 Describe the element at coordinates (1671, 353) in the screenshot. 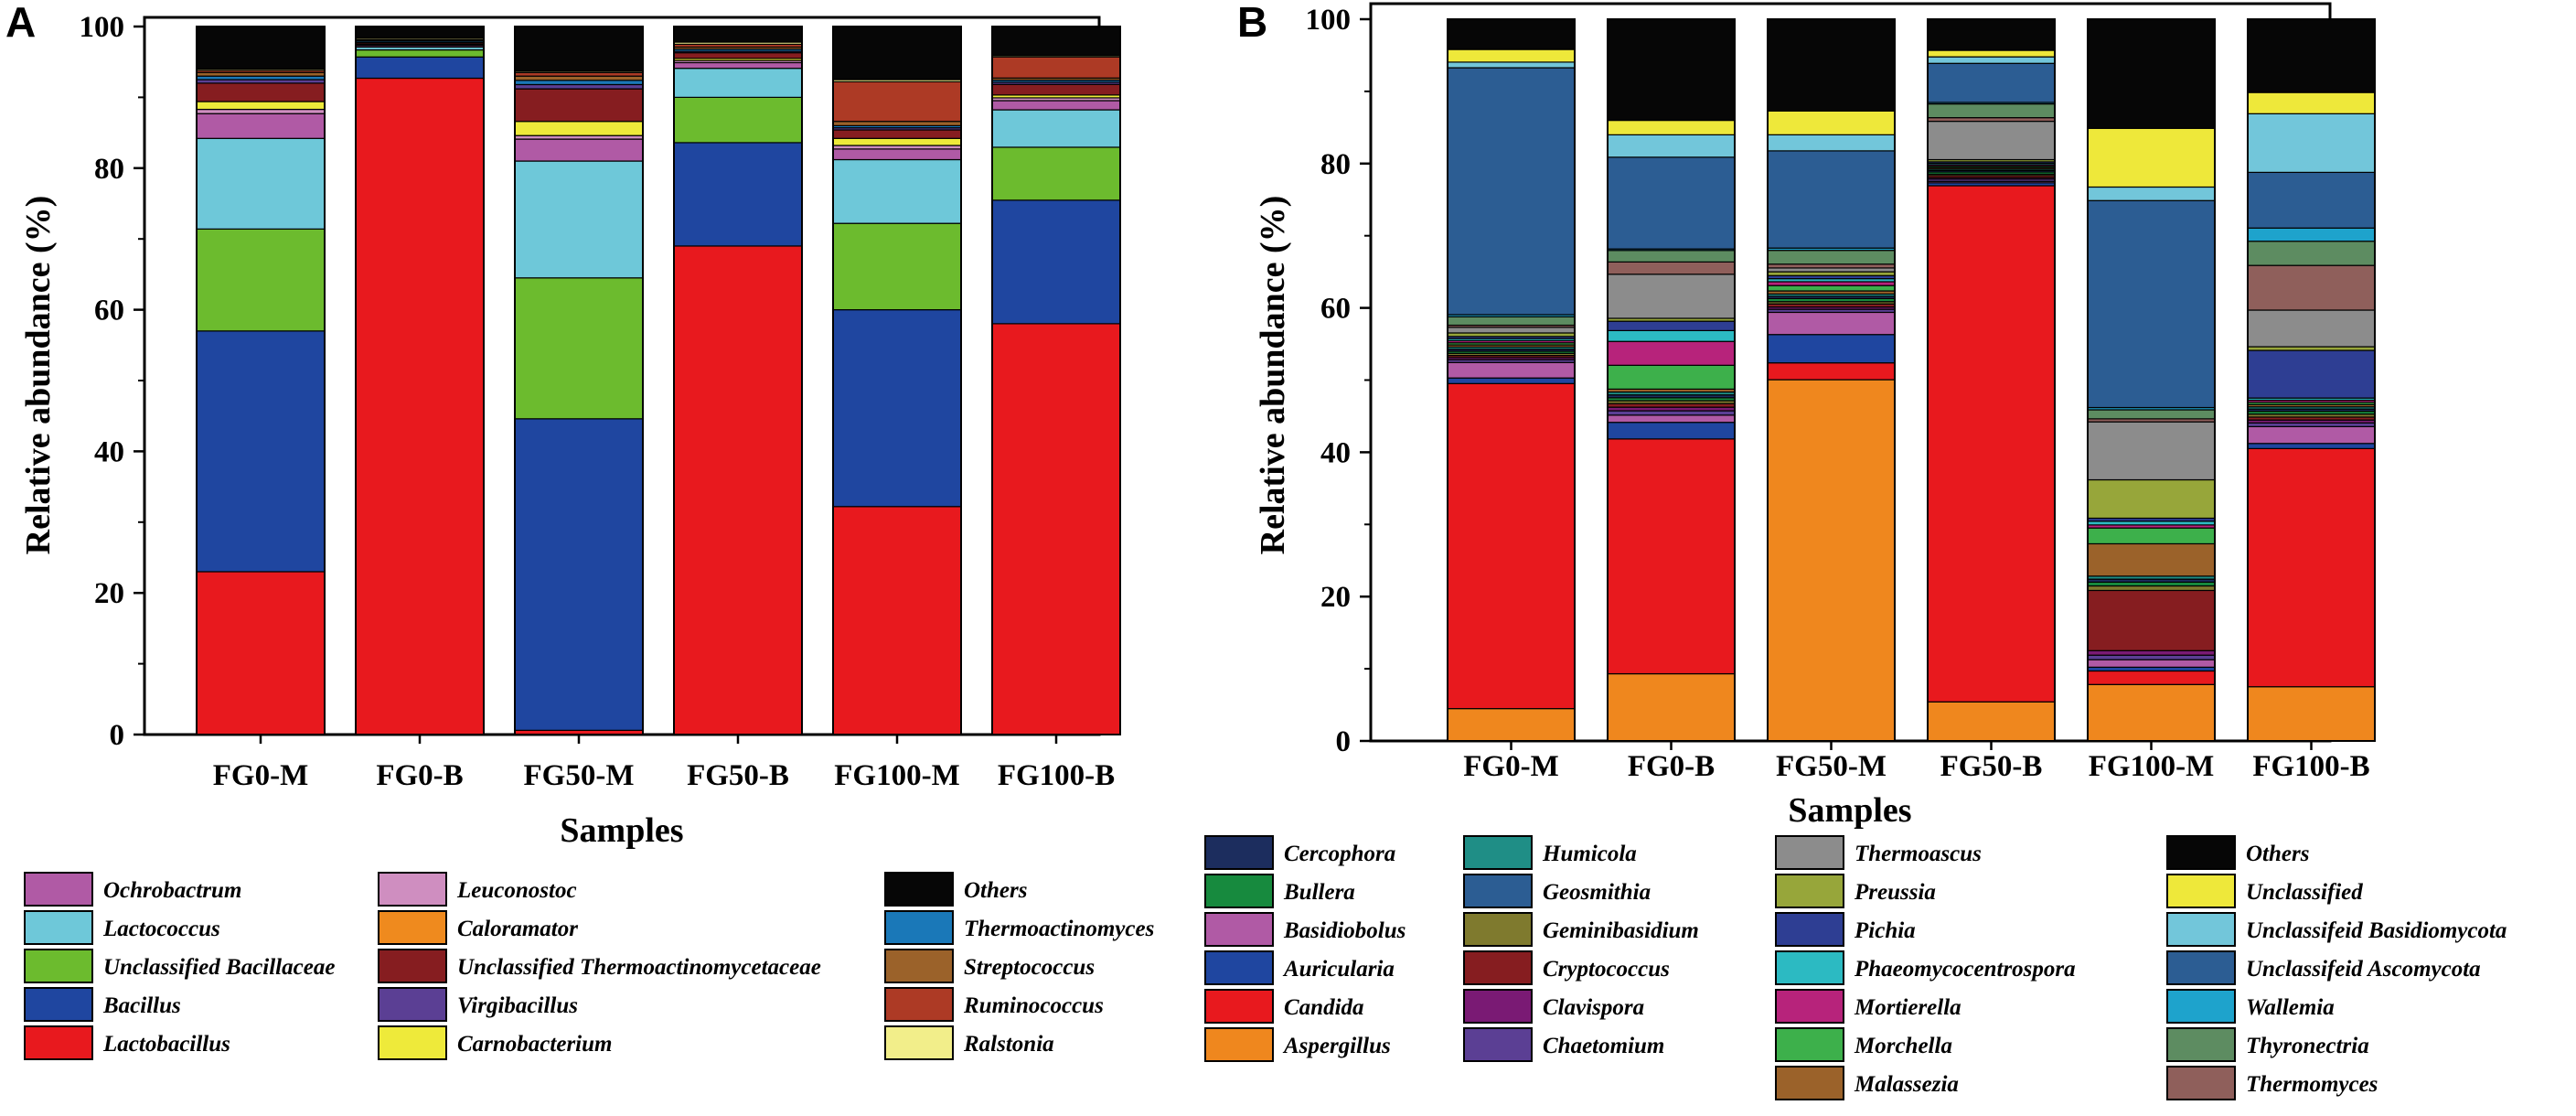

I see `panel-b-segment-fg0-b-mortierella` at that location.